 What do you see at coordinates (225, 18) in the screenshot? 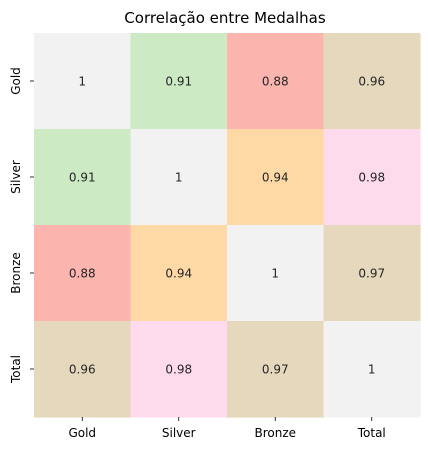
I see `chart-title: Correlação entre Medalhas` at bounding box center [225, 18].